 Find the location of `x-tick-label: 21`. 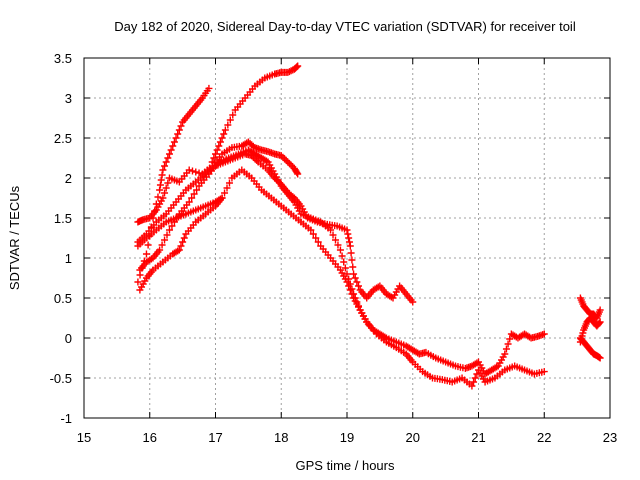

x-tick-label: 21 is located at coordinates (478, 437).